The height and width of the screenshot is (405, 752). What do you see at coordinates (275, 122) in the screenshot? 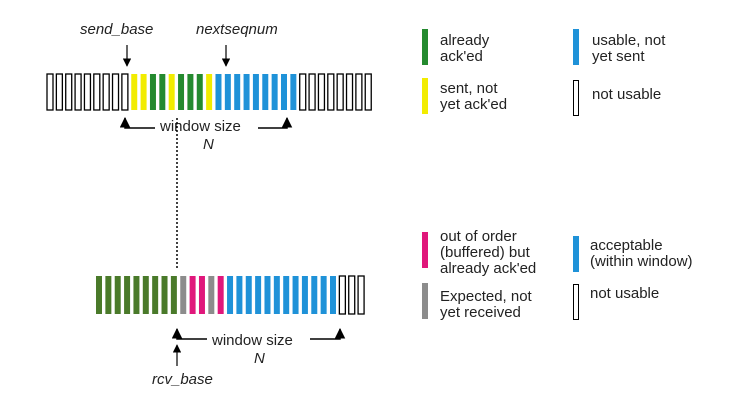
I see `sender-window-right-bracket` at bounding box center [275, 122].